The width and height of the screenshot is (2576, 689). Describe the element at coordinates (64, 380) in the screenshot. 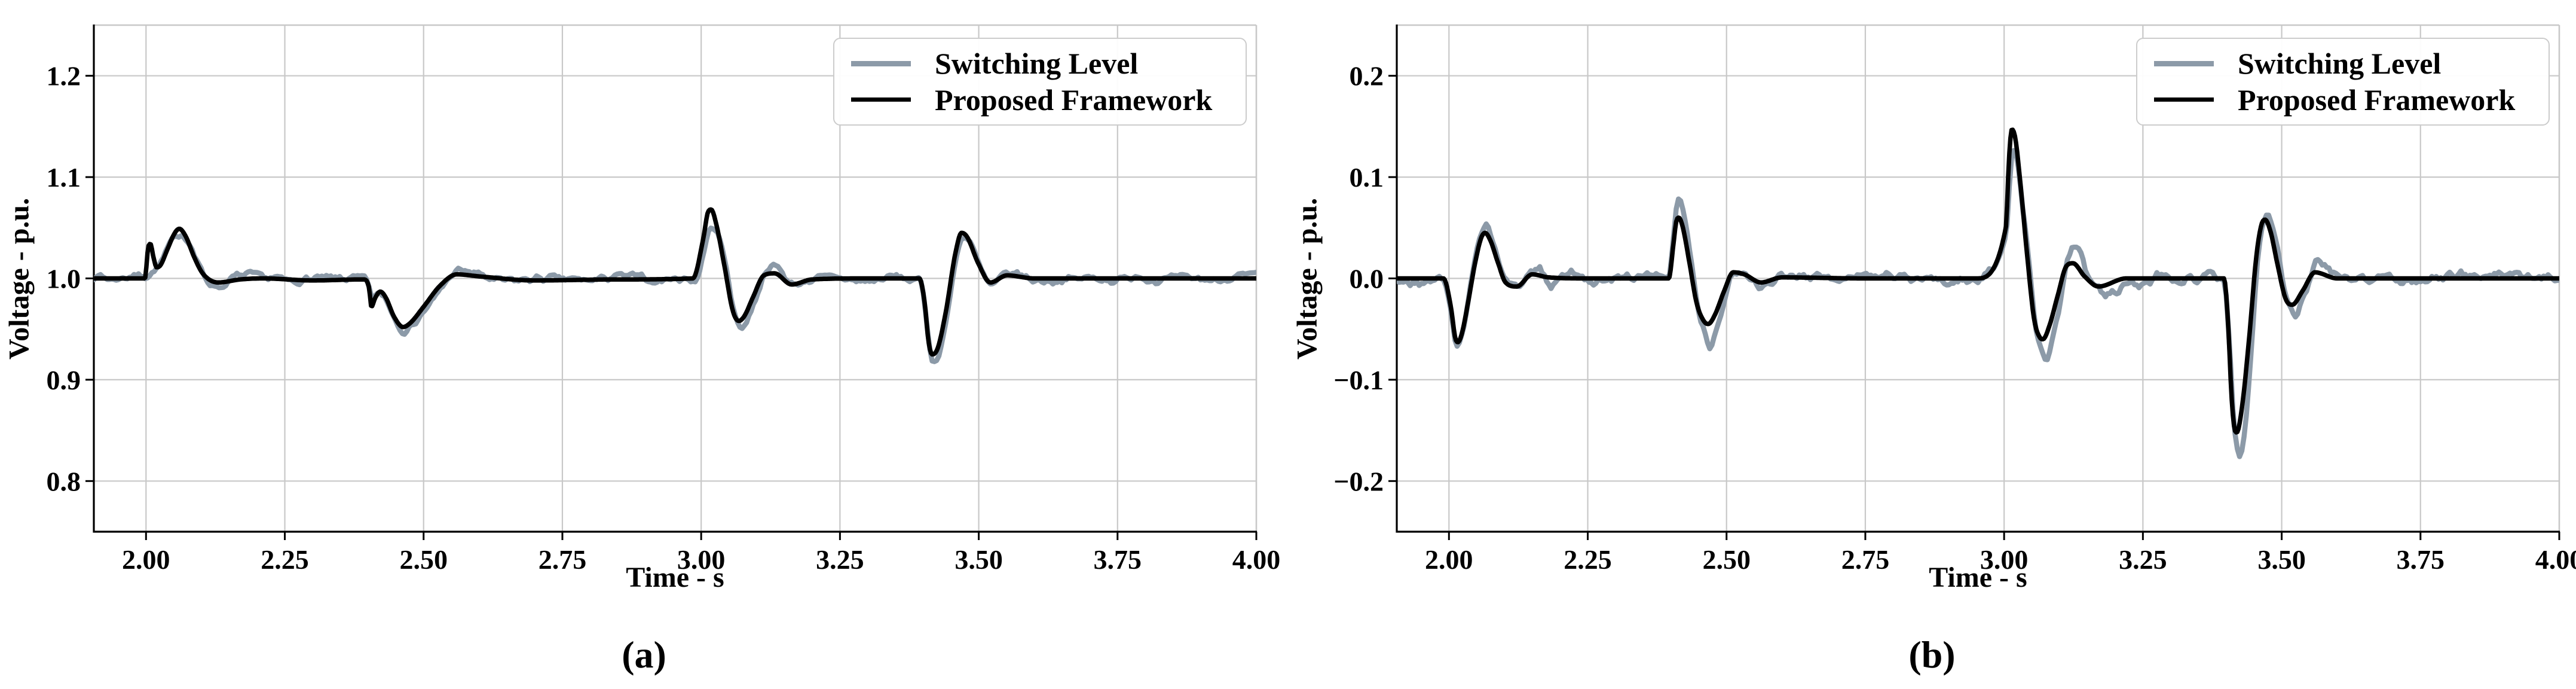

I see `y-tick-label: 0.9` at that location.